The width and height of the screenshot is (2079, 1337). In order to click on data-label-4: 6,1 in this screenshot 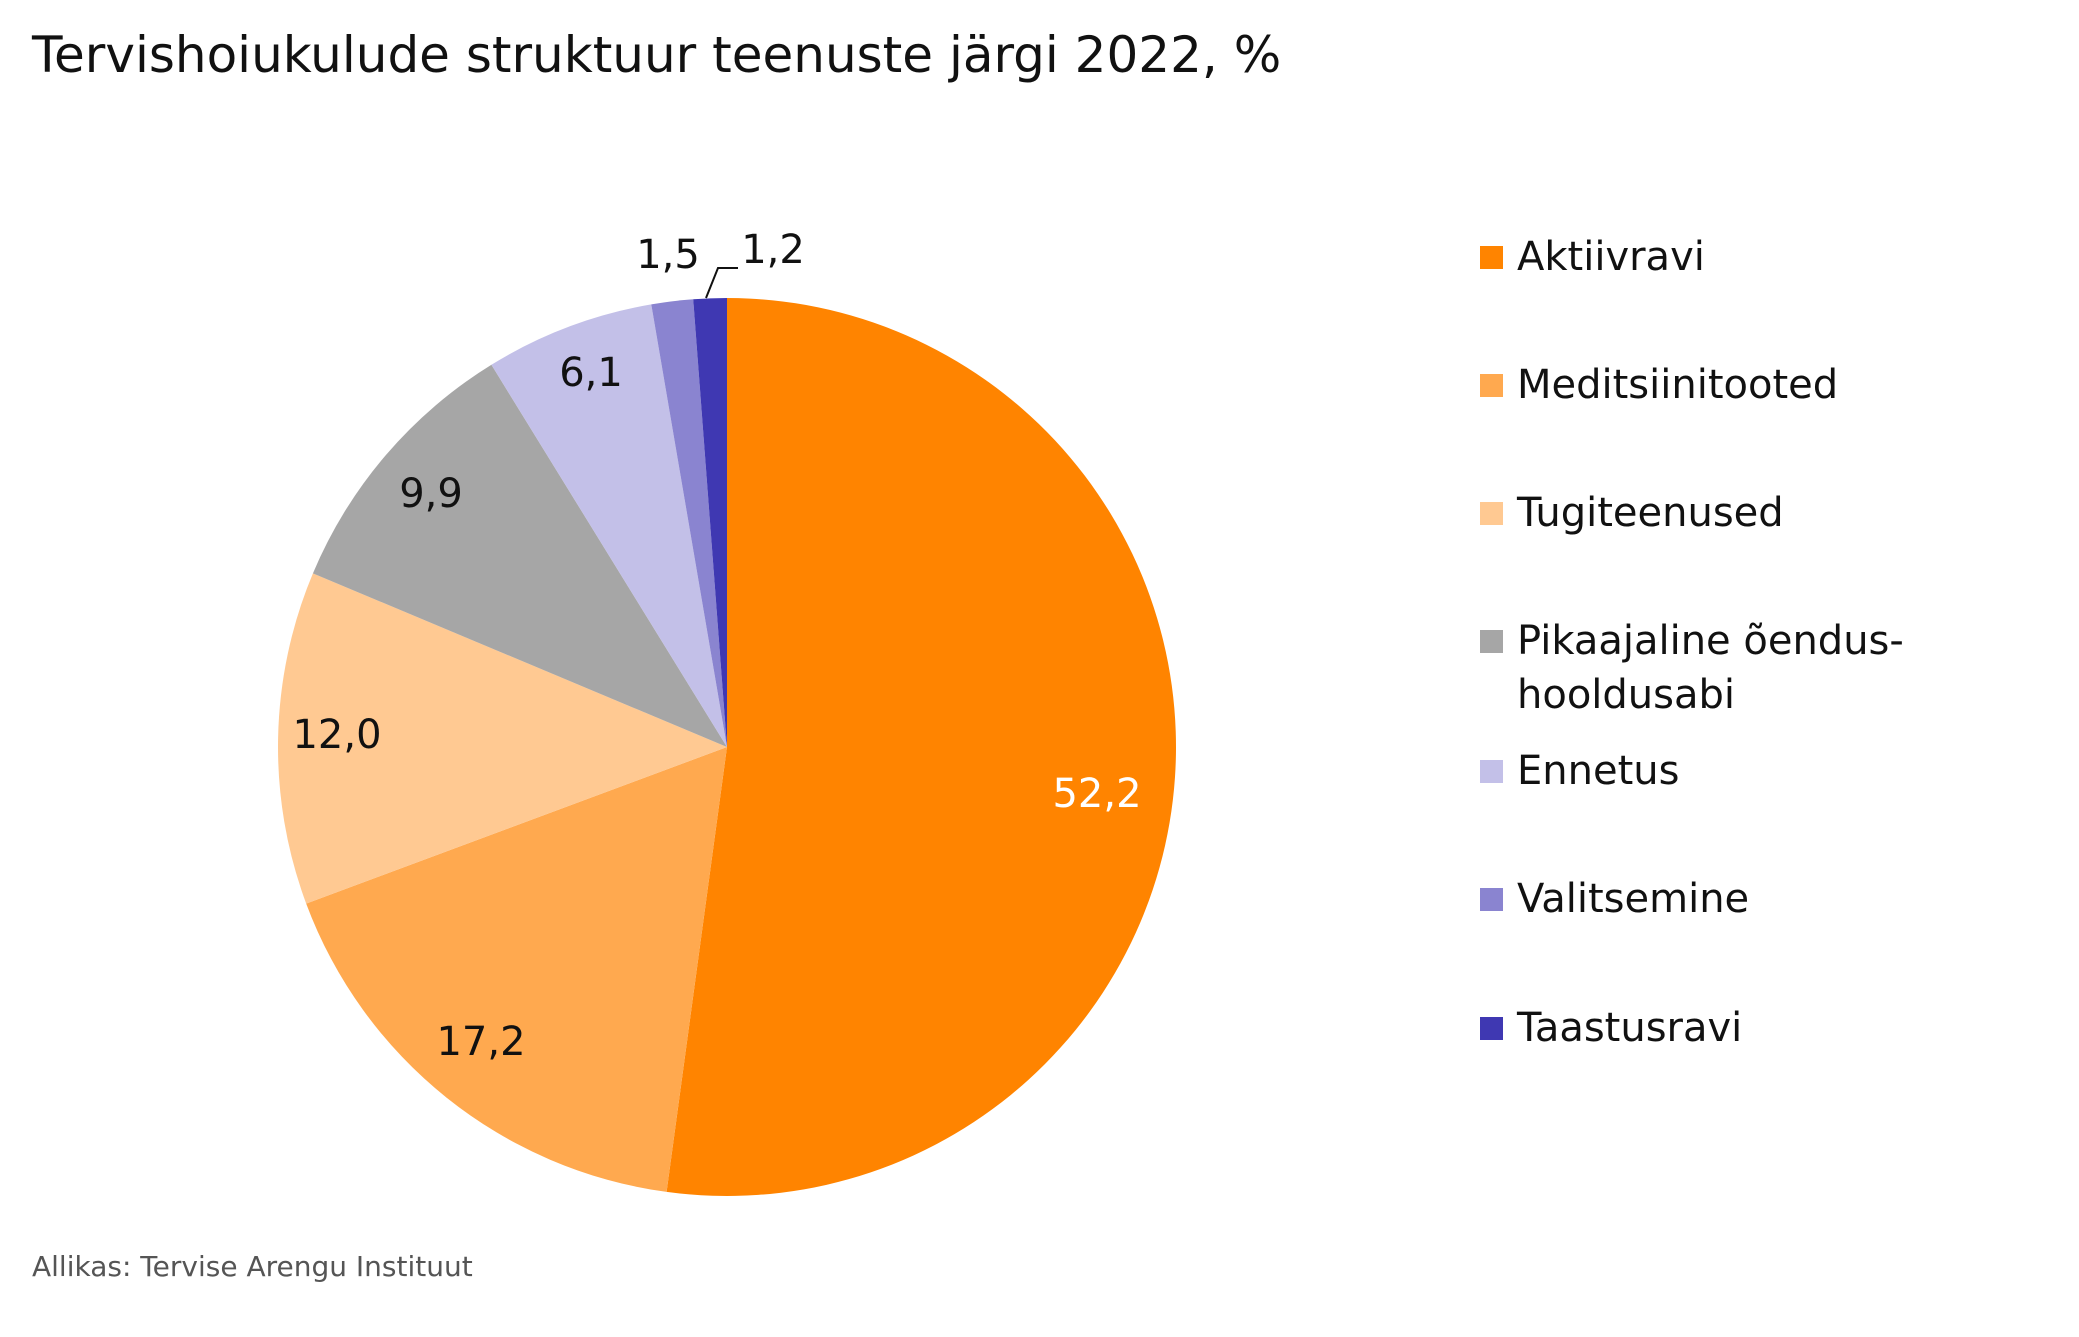, I will do `click(591, 373)`.